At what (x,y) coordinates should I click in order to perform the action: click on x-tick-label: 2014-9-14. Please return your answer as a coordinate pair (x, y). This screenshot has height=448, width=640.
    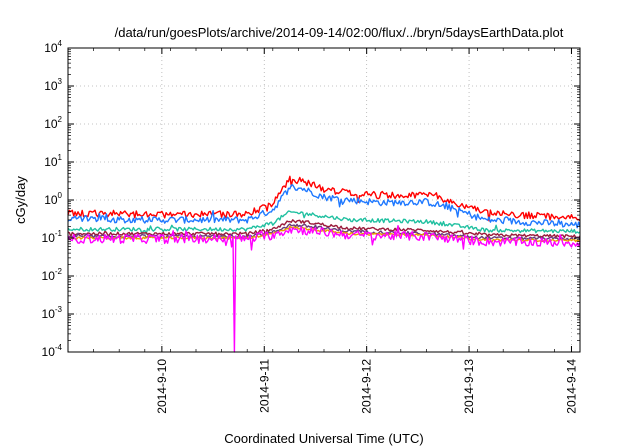
    Looking at the image, I should click on (571, 386).